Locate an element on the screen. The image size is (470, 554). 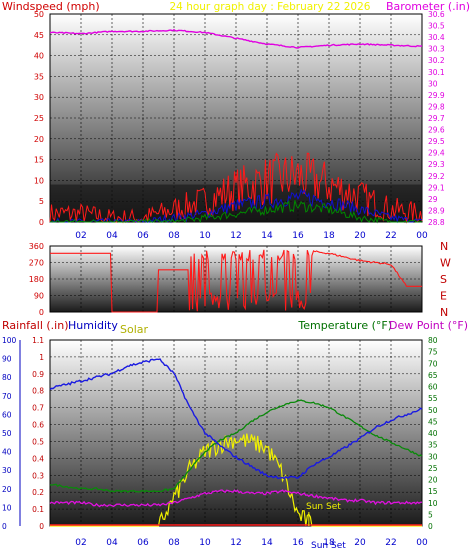
wind-tick-label: 30 is located at coordinates (39, 97).